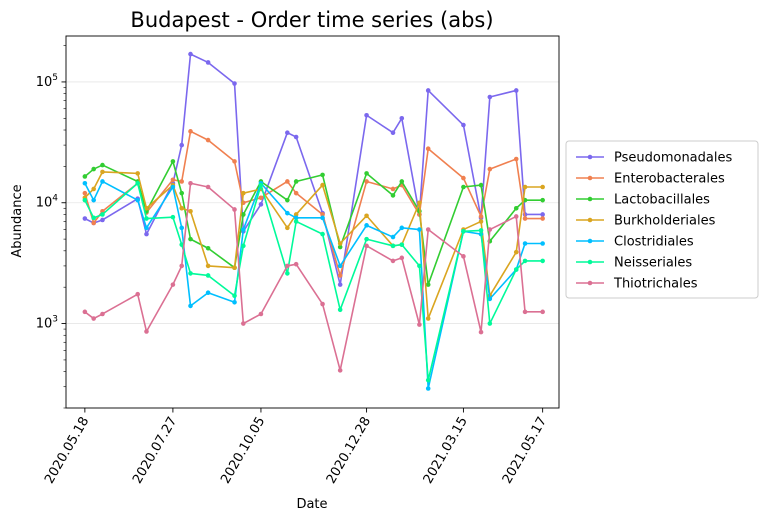 The width and height of the screenshot is (766, 521). Describe the element at coordinates (669, 179) in the screenshot. I see `legend-label-enterobacterales: Enterobacterales` at that location.